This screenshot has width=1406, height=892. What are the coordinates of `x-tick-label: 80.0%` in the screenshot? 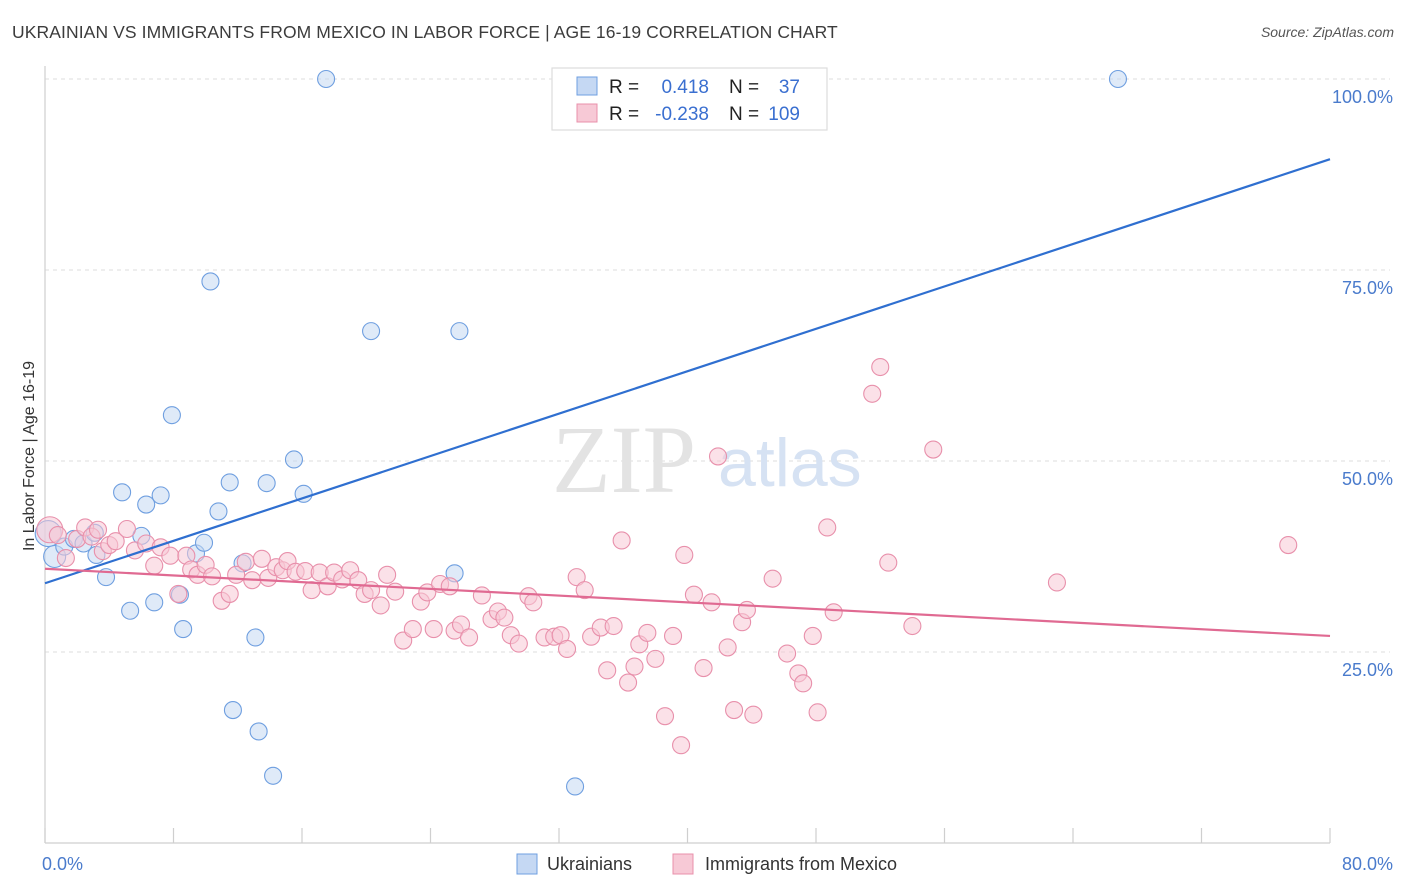 It's located at (1367, 864).